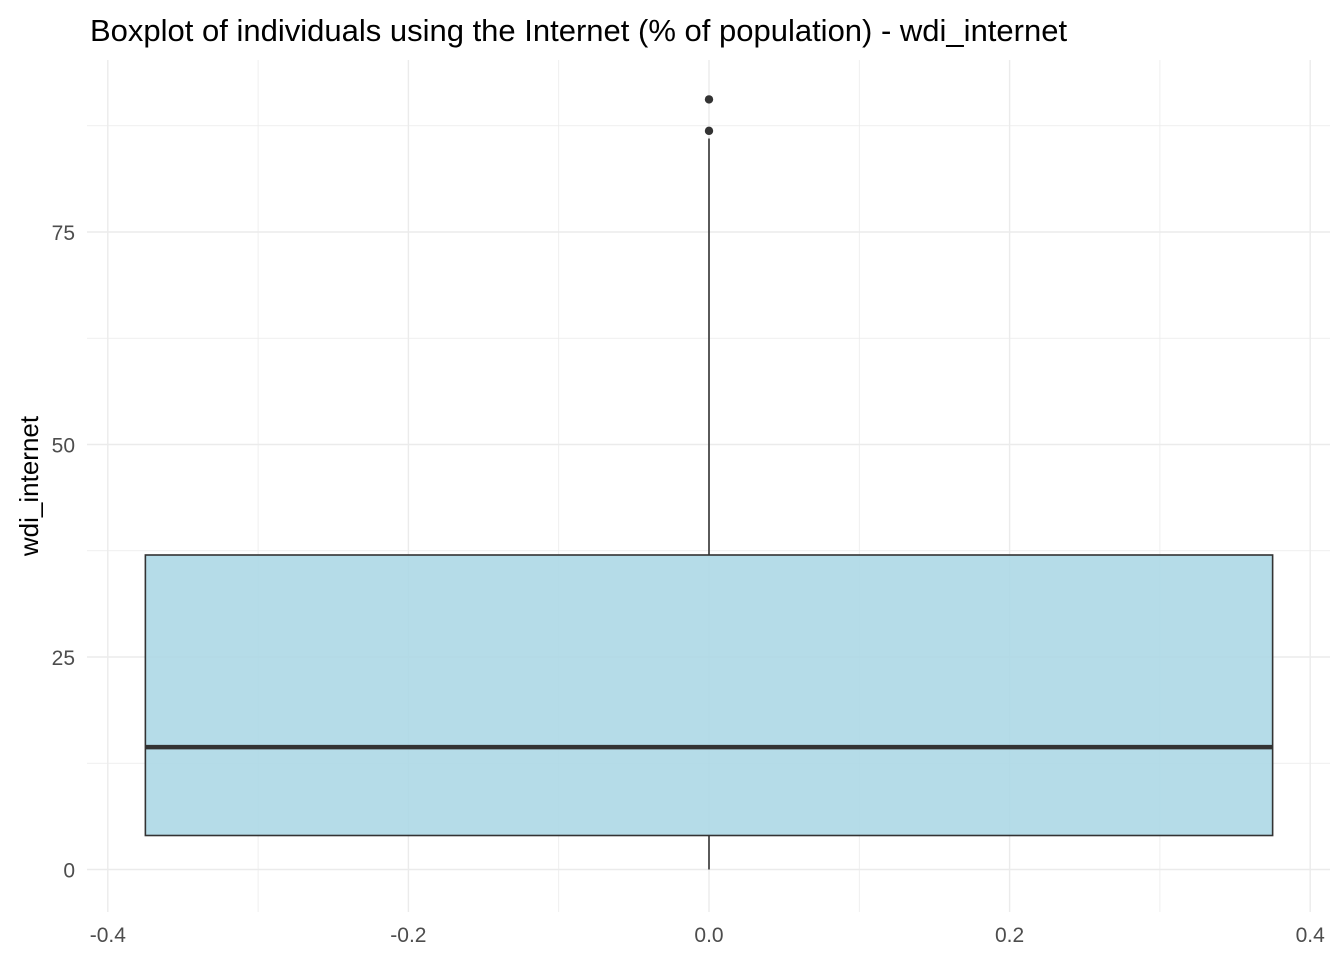 The width and height of the screenshot is (1344, 960). I want to click on x-tick-label: 0.2, so click(1009, 935).